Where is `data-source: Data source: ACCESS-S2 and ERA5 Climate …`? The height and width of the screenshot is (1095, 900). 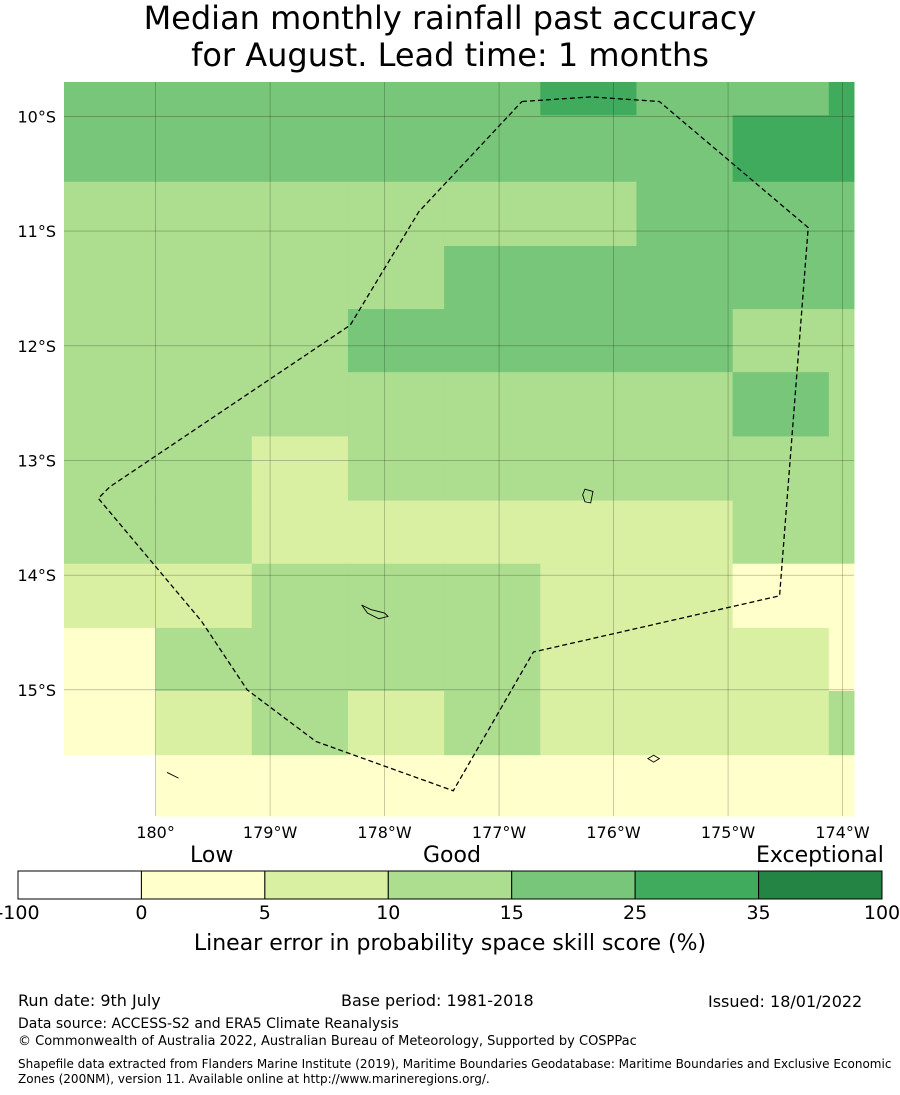
data-source: Data source: ACCESS-S2 and ERA5 Climate … is located at coordinates (208, 1024).